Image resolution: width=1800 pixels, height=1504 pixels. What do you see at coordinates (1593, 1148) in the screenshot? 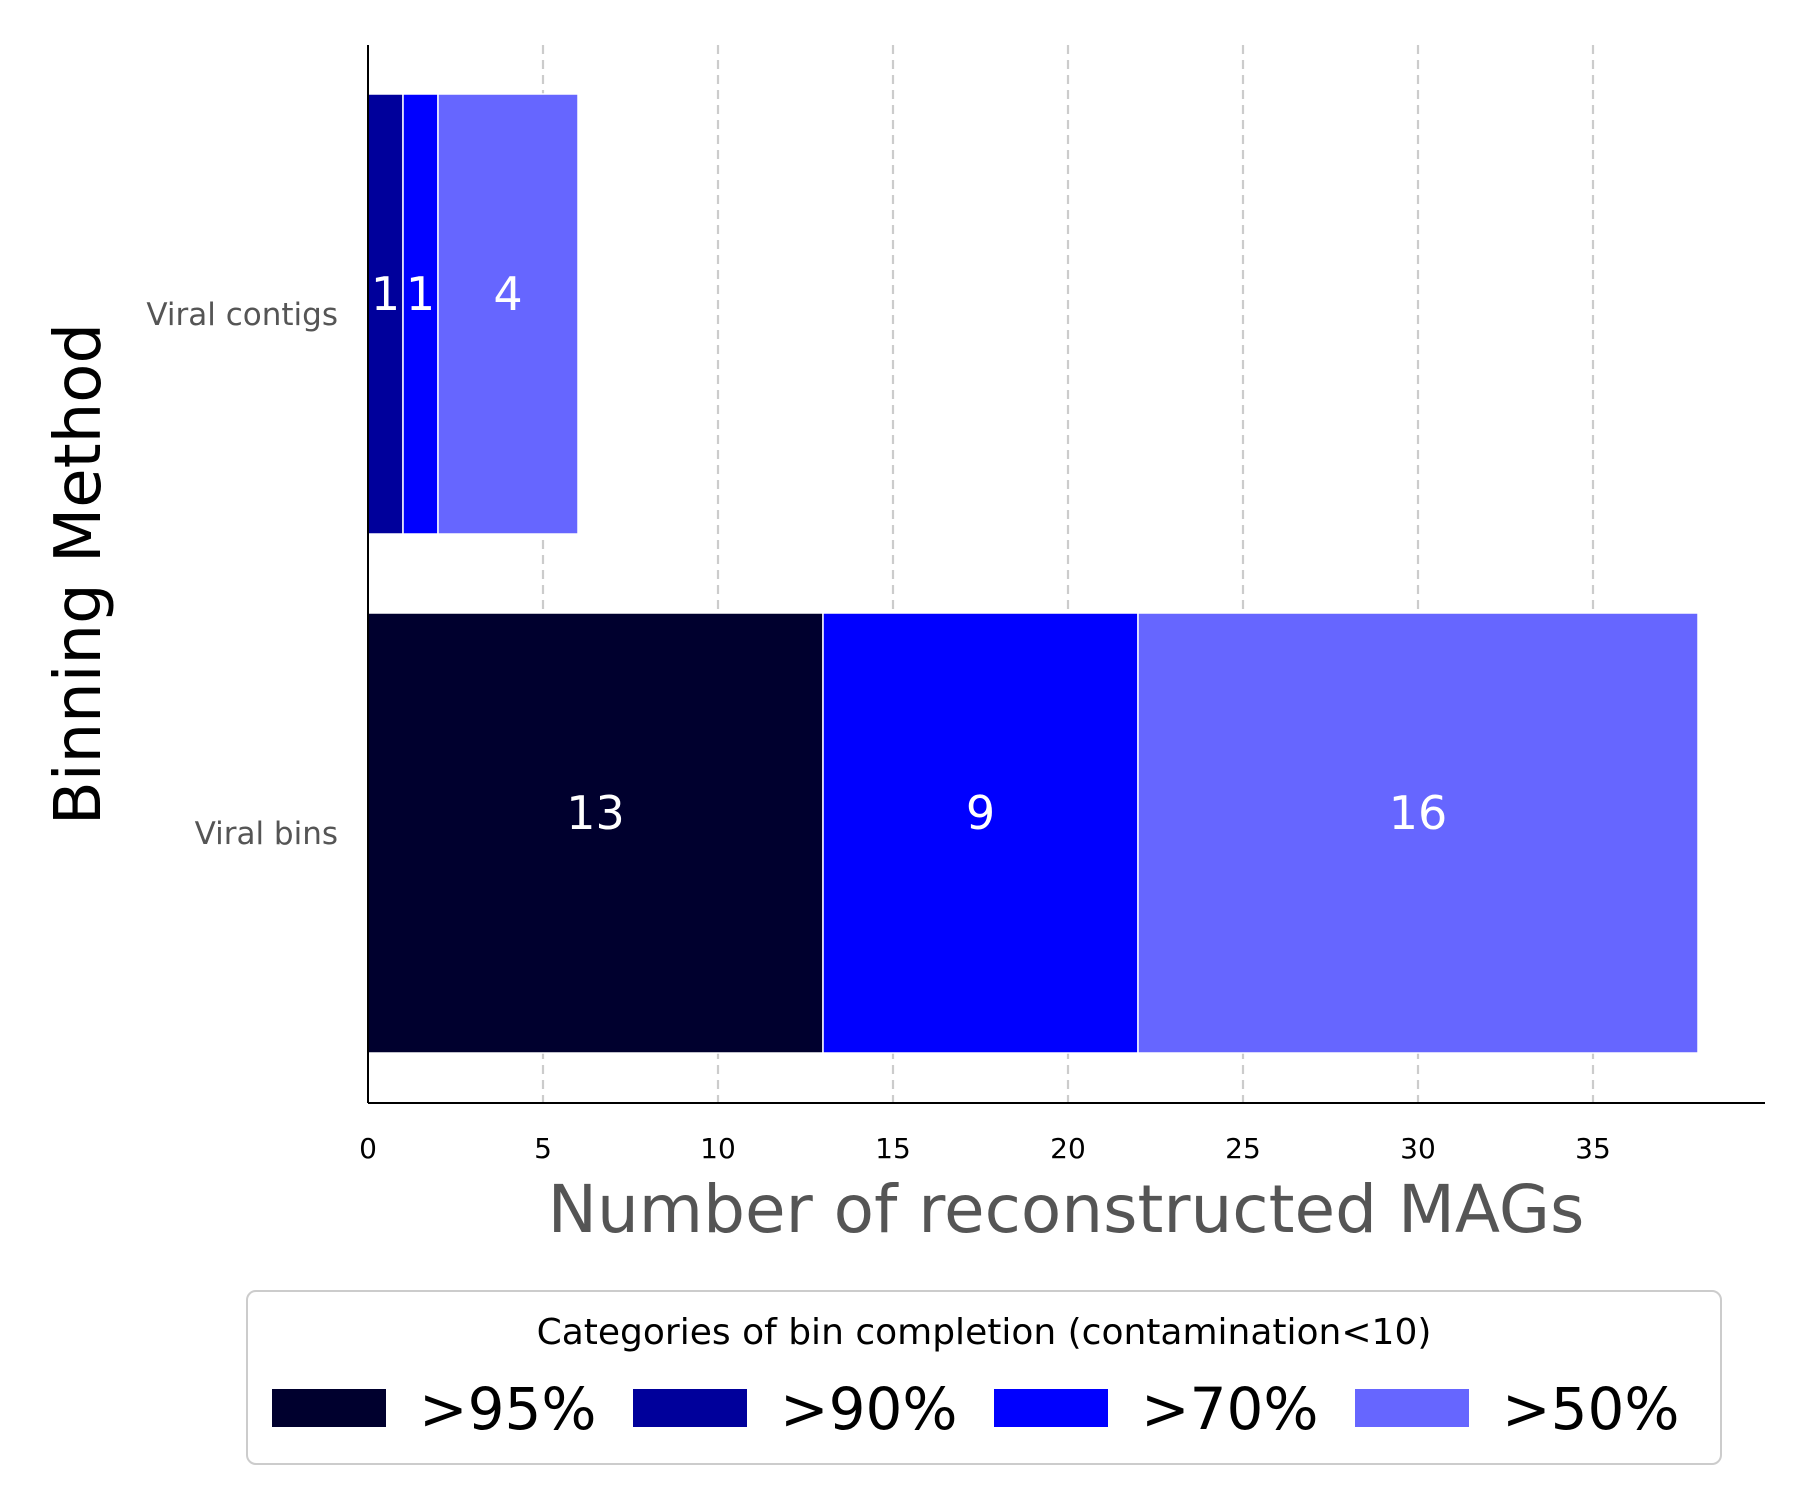
I see `x-tick-label: 35` at bounding box center [1593, 1148].